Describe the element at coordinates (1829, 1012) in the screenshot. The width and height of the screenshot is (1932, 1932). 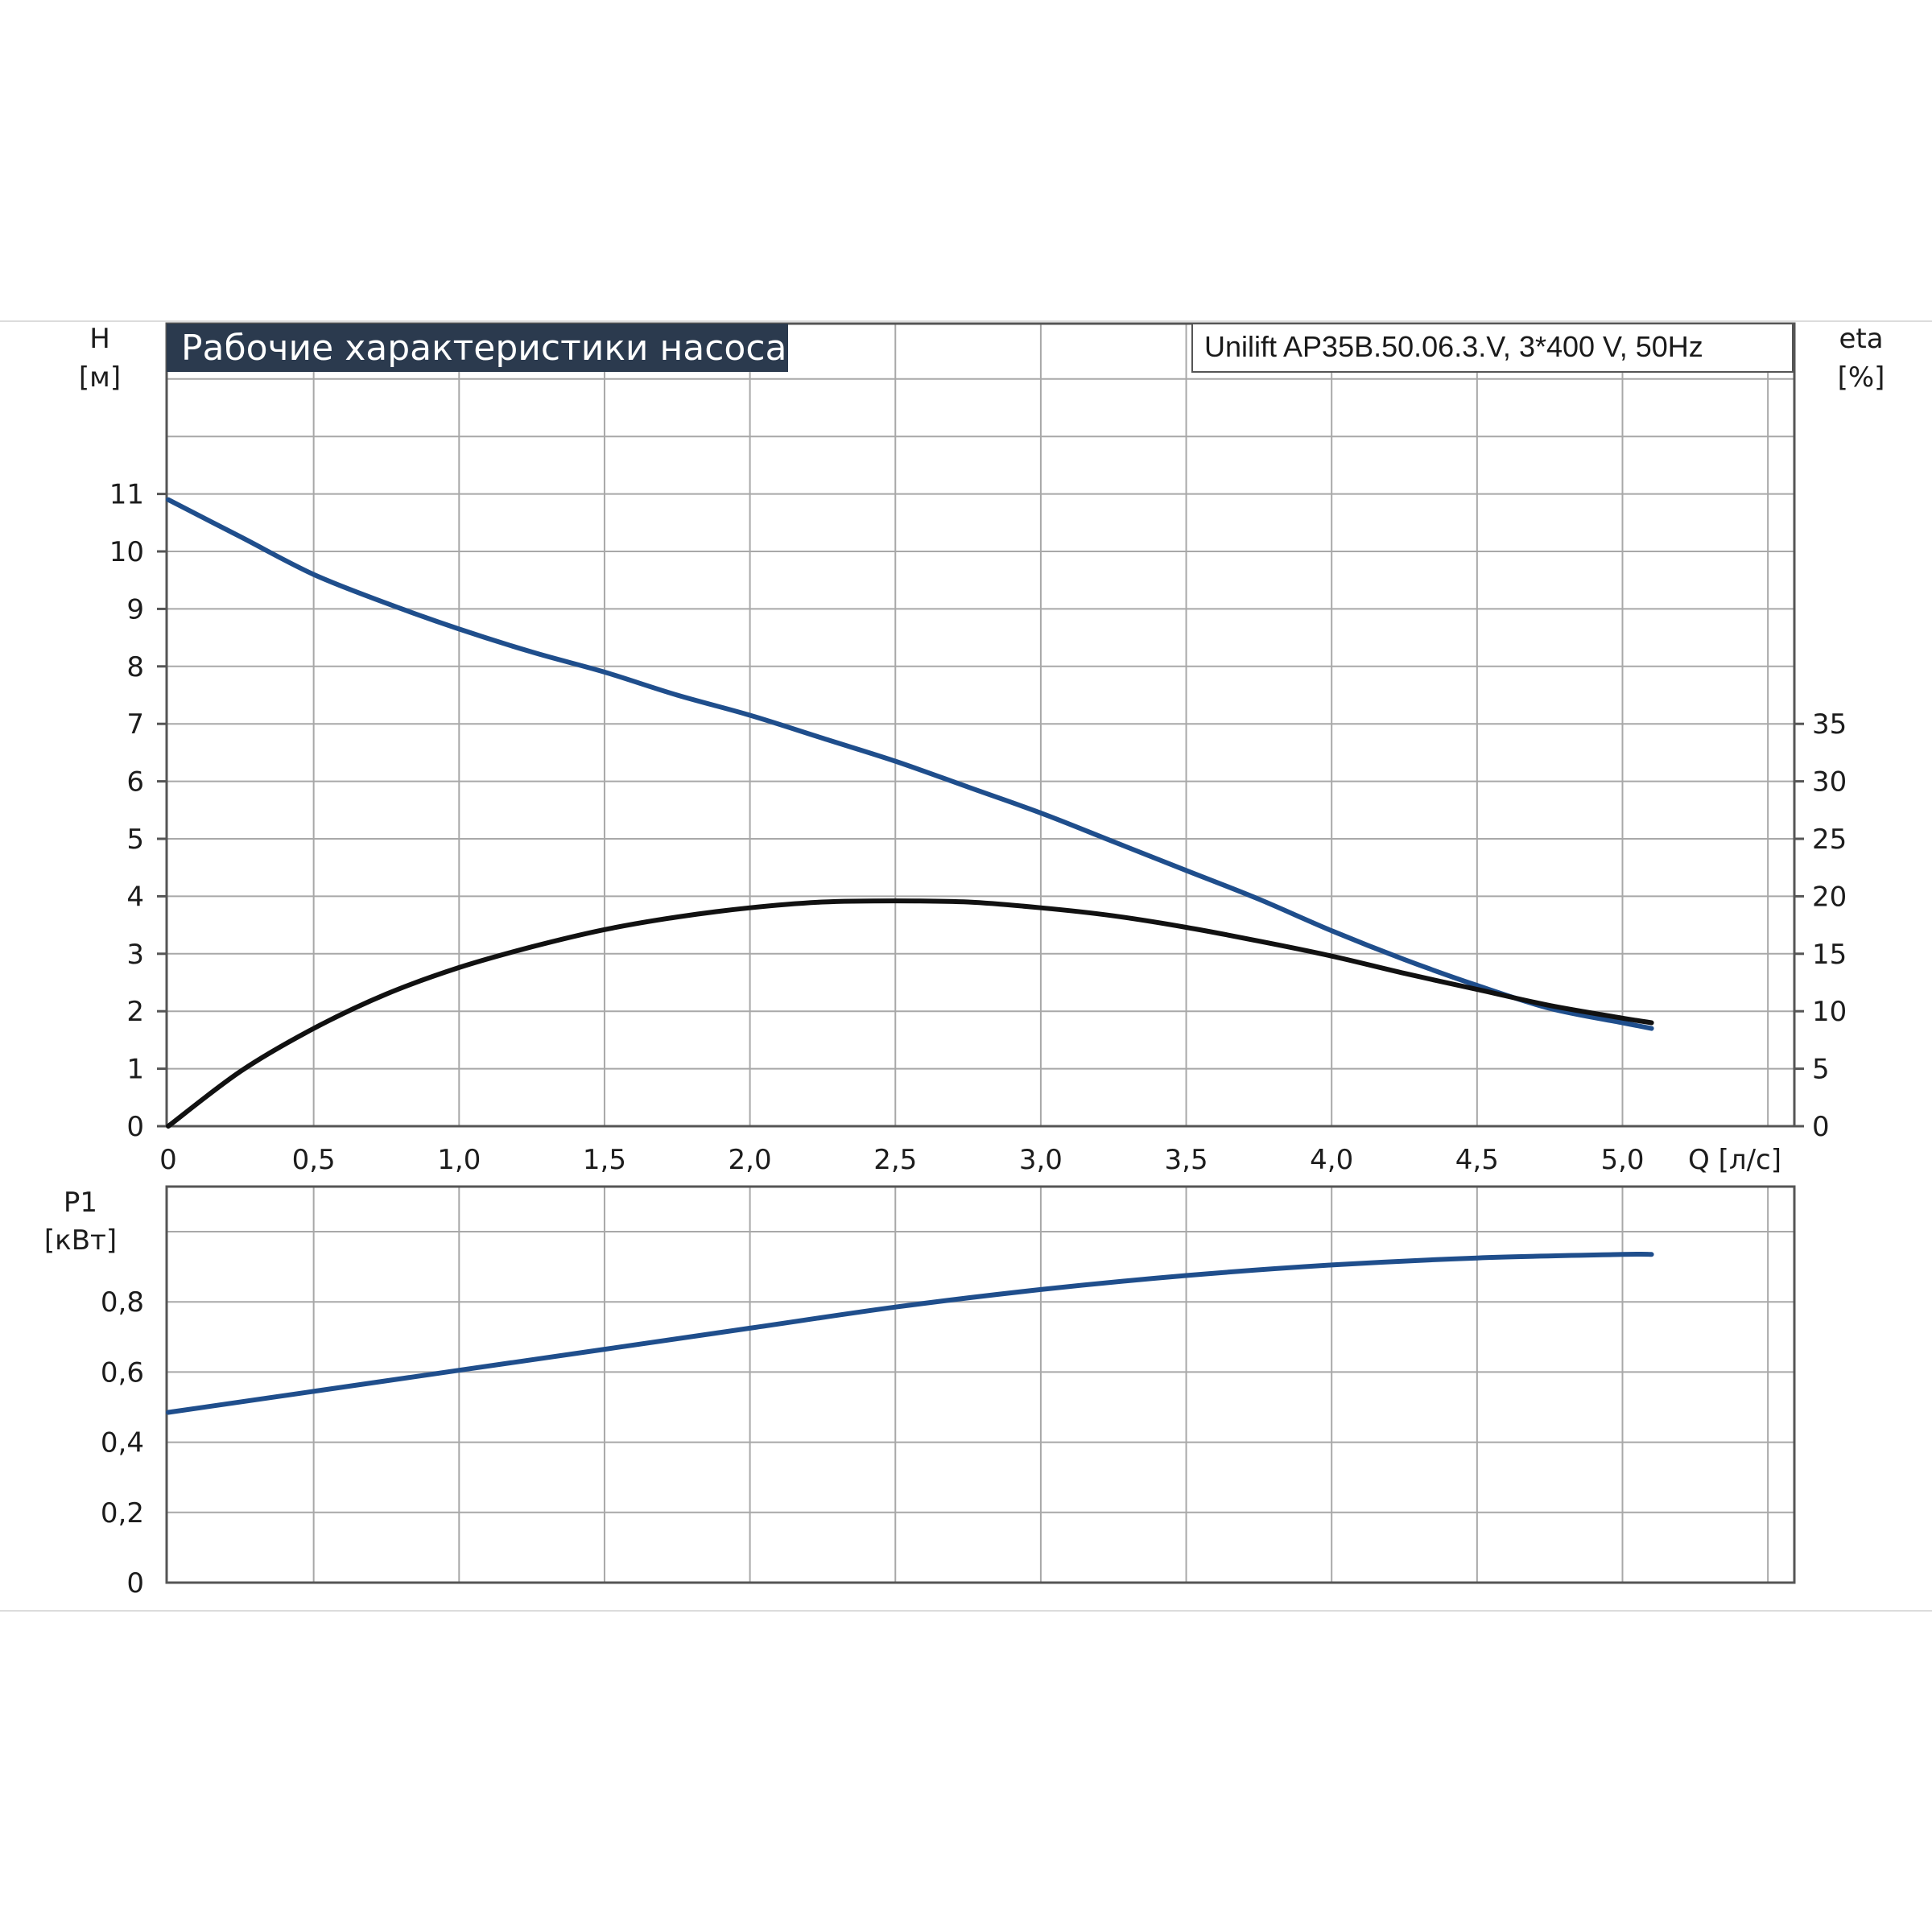
I see `efficiency-tick-label: 10` at that location.